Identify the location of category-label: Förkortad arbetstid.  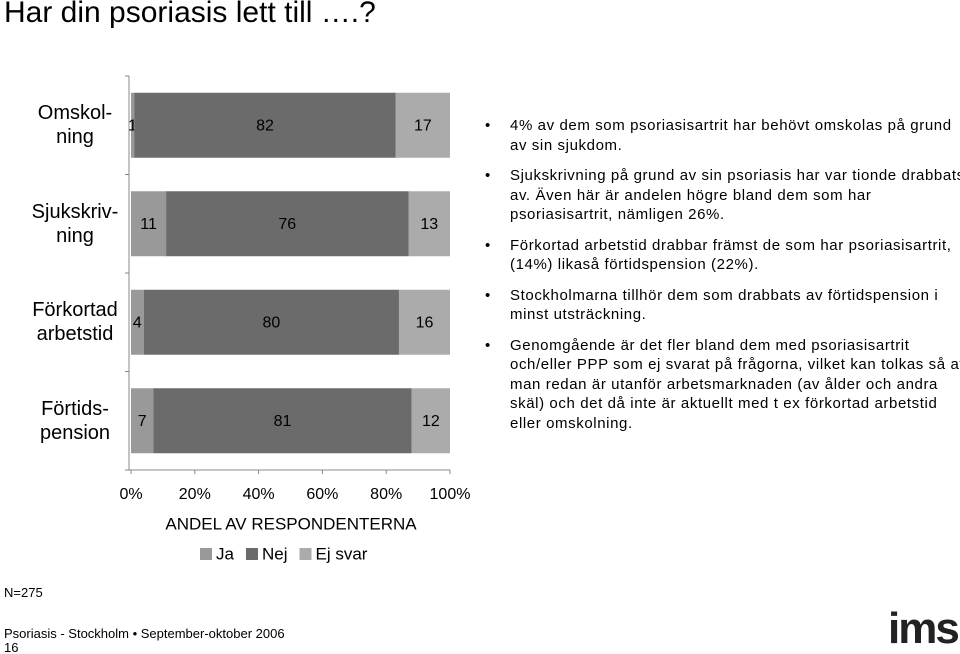
(75, 322).